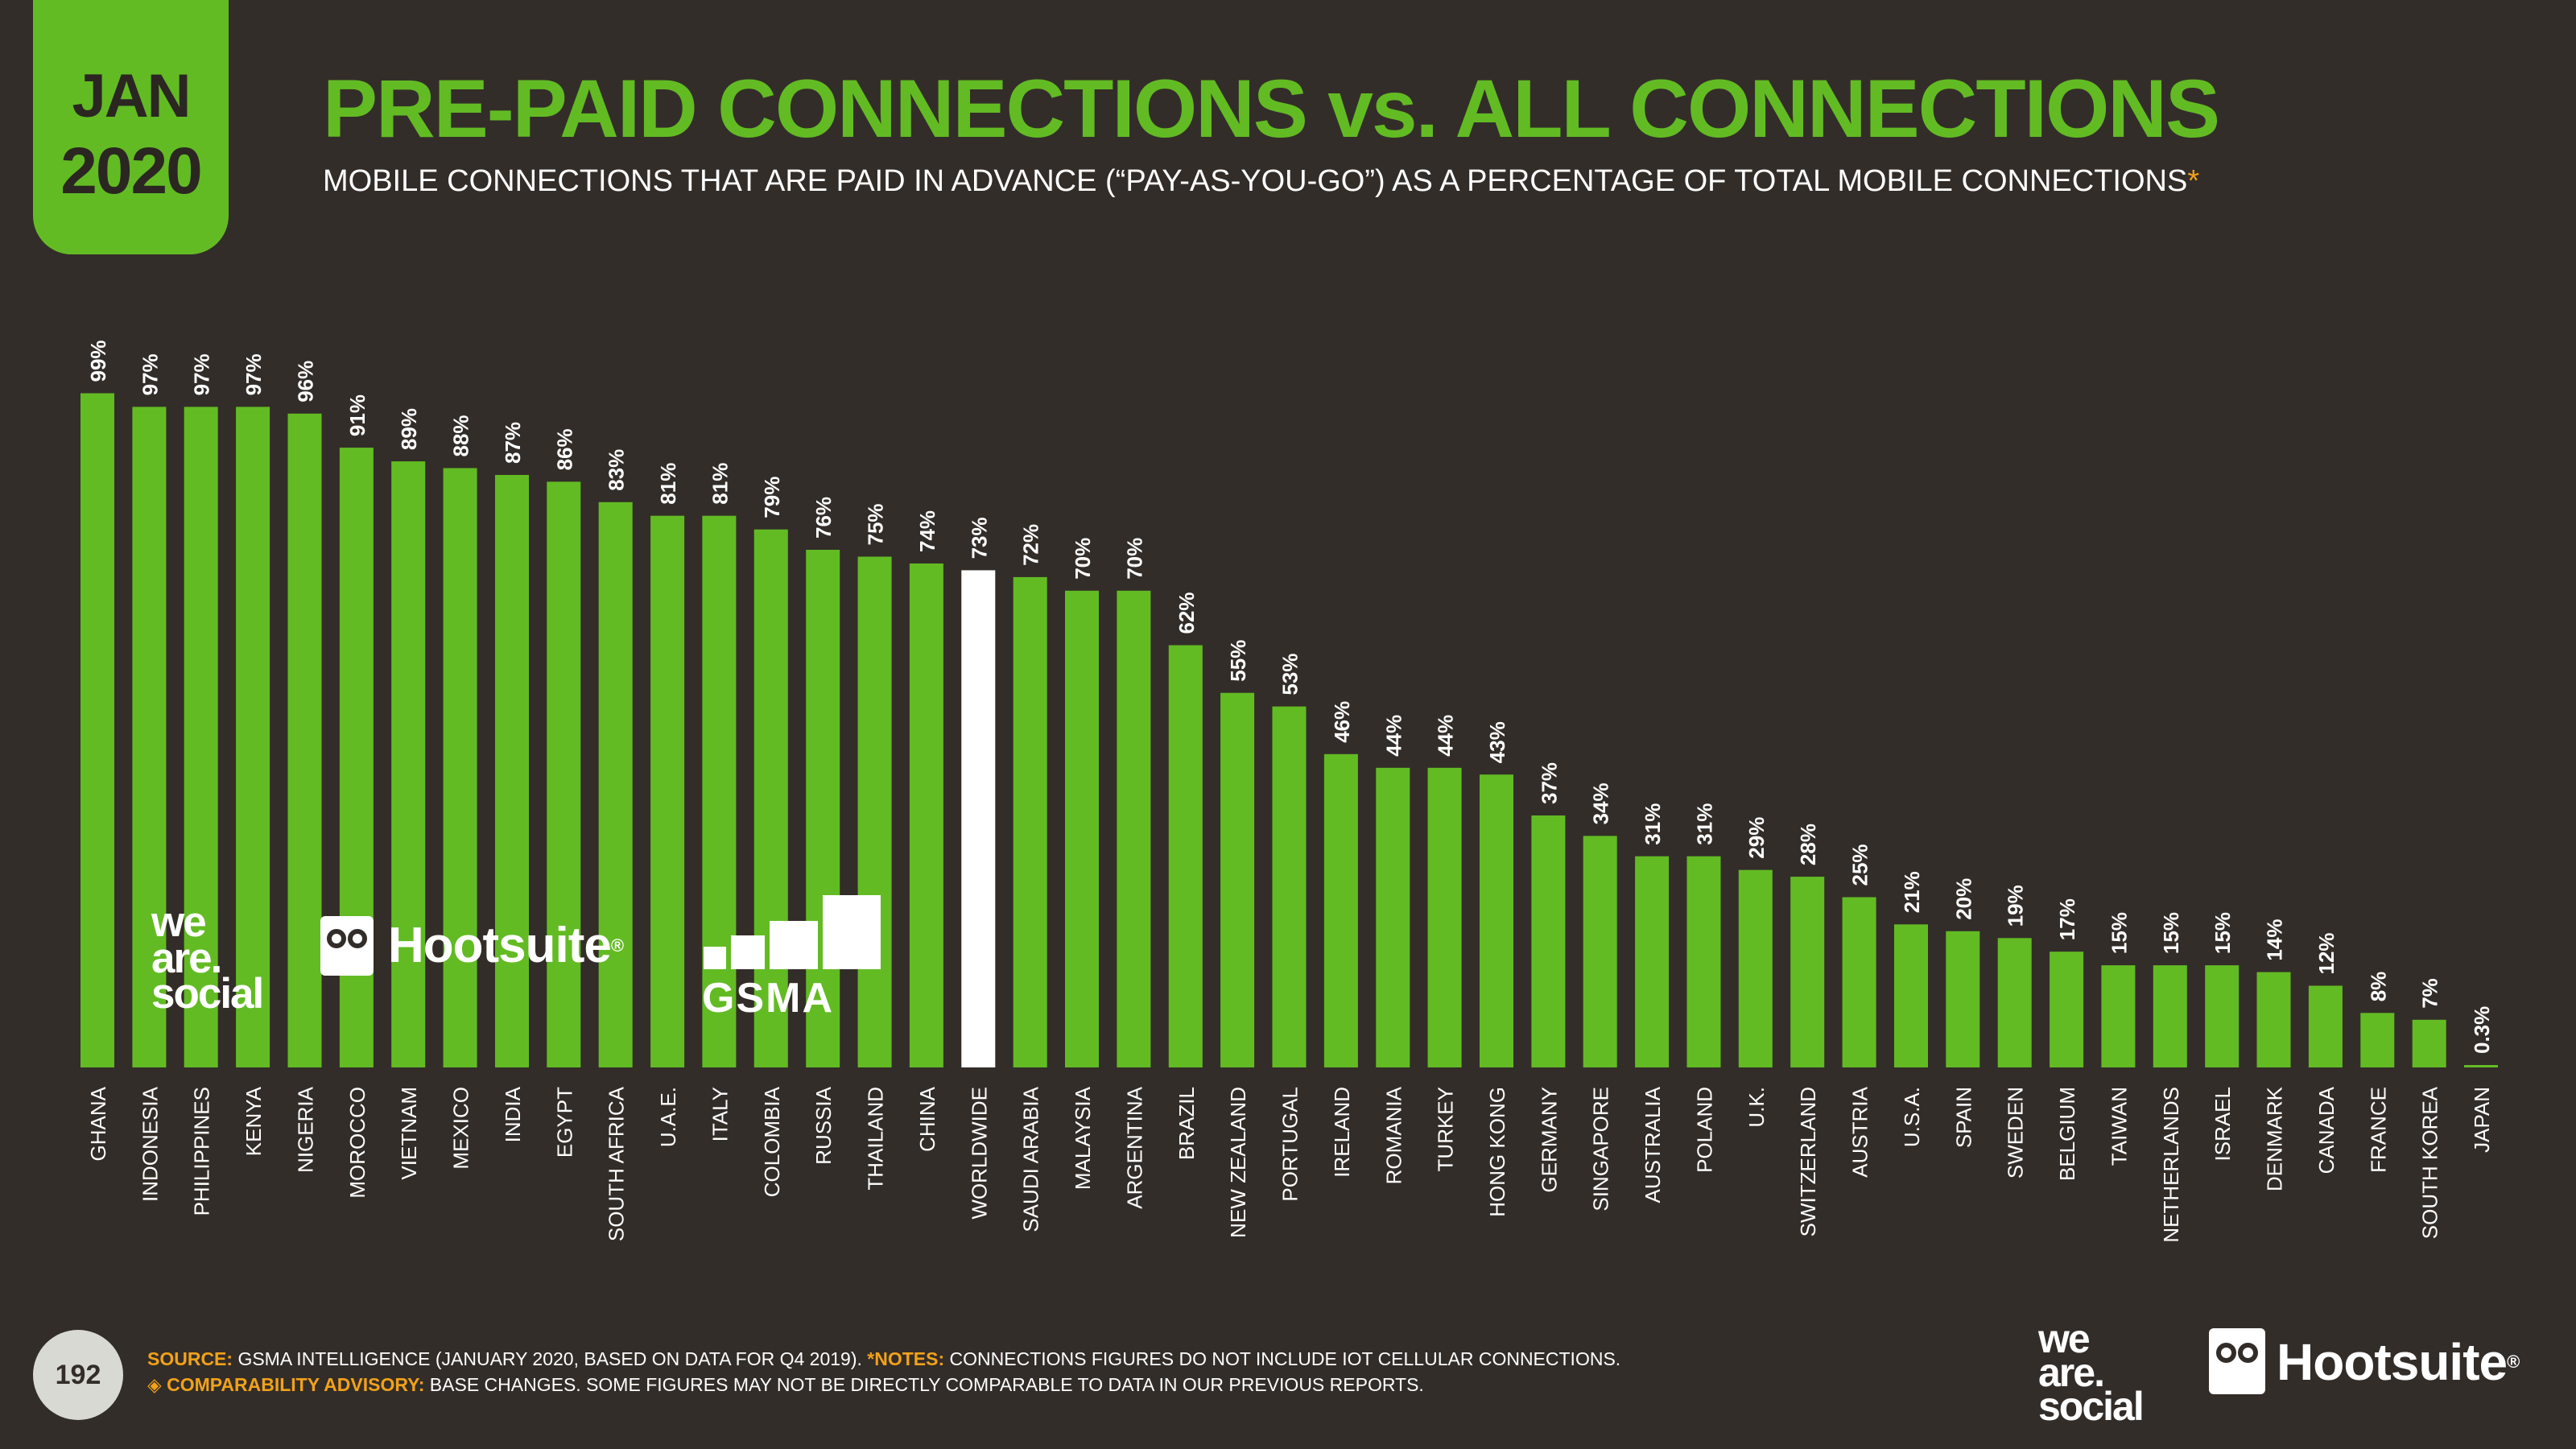 The height and width of the screenshot is (1449, 2576). I want to click on category-label-south-africa: SOUTH AFRICA, so click(617, 1163).